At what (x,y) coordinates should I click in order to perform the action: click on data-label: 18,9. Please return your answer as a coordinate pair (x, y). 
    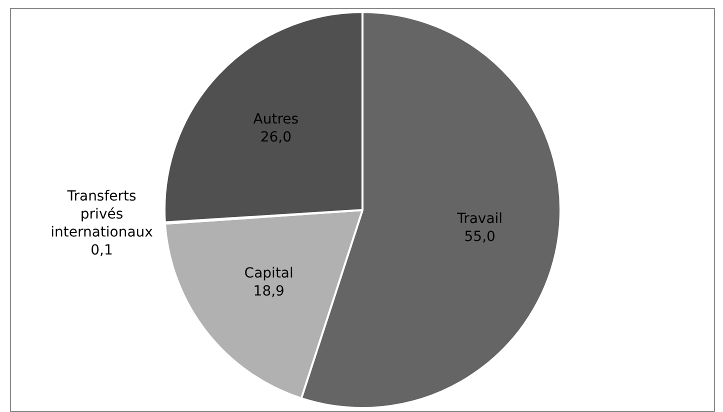
    Looking at the image, I should click on (268, 292).